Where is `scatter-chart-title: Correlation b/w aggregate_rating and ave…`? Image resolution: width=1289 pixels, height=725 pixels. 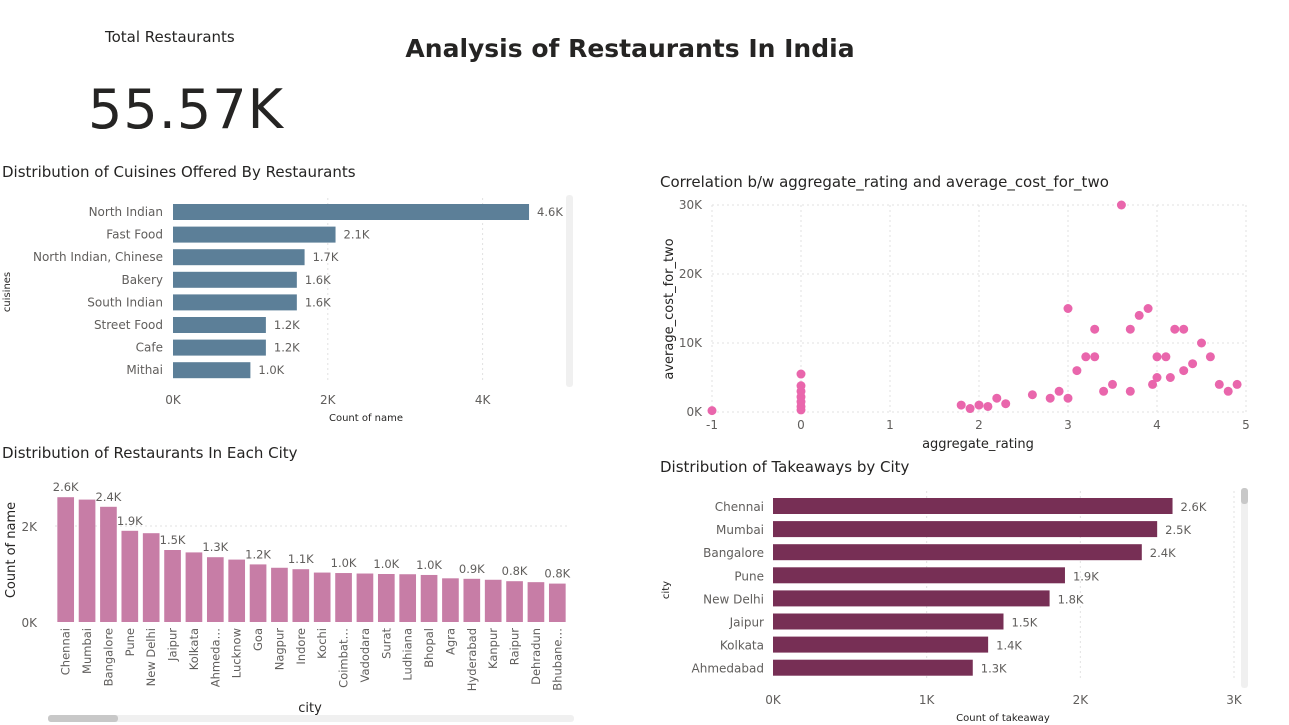
scatter-chart-title: Correlation b/w aggregate_rating and ave… is located at coordinates (884, 182).